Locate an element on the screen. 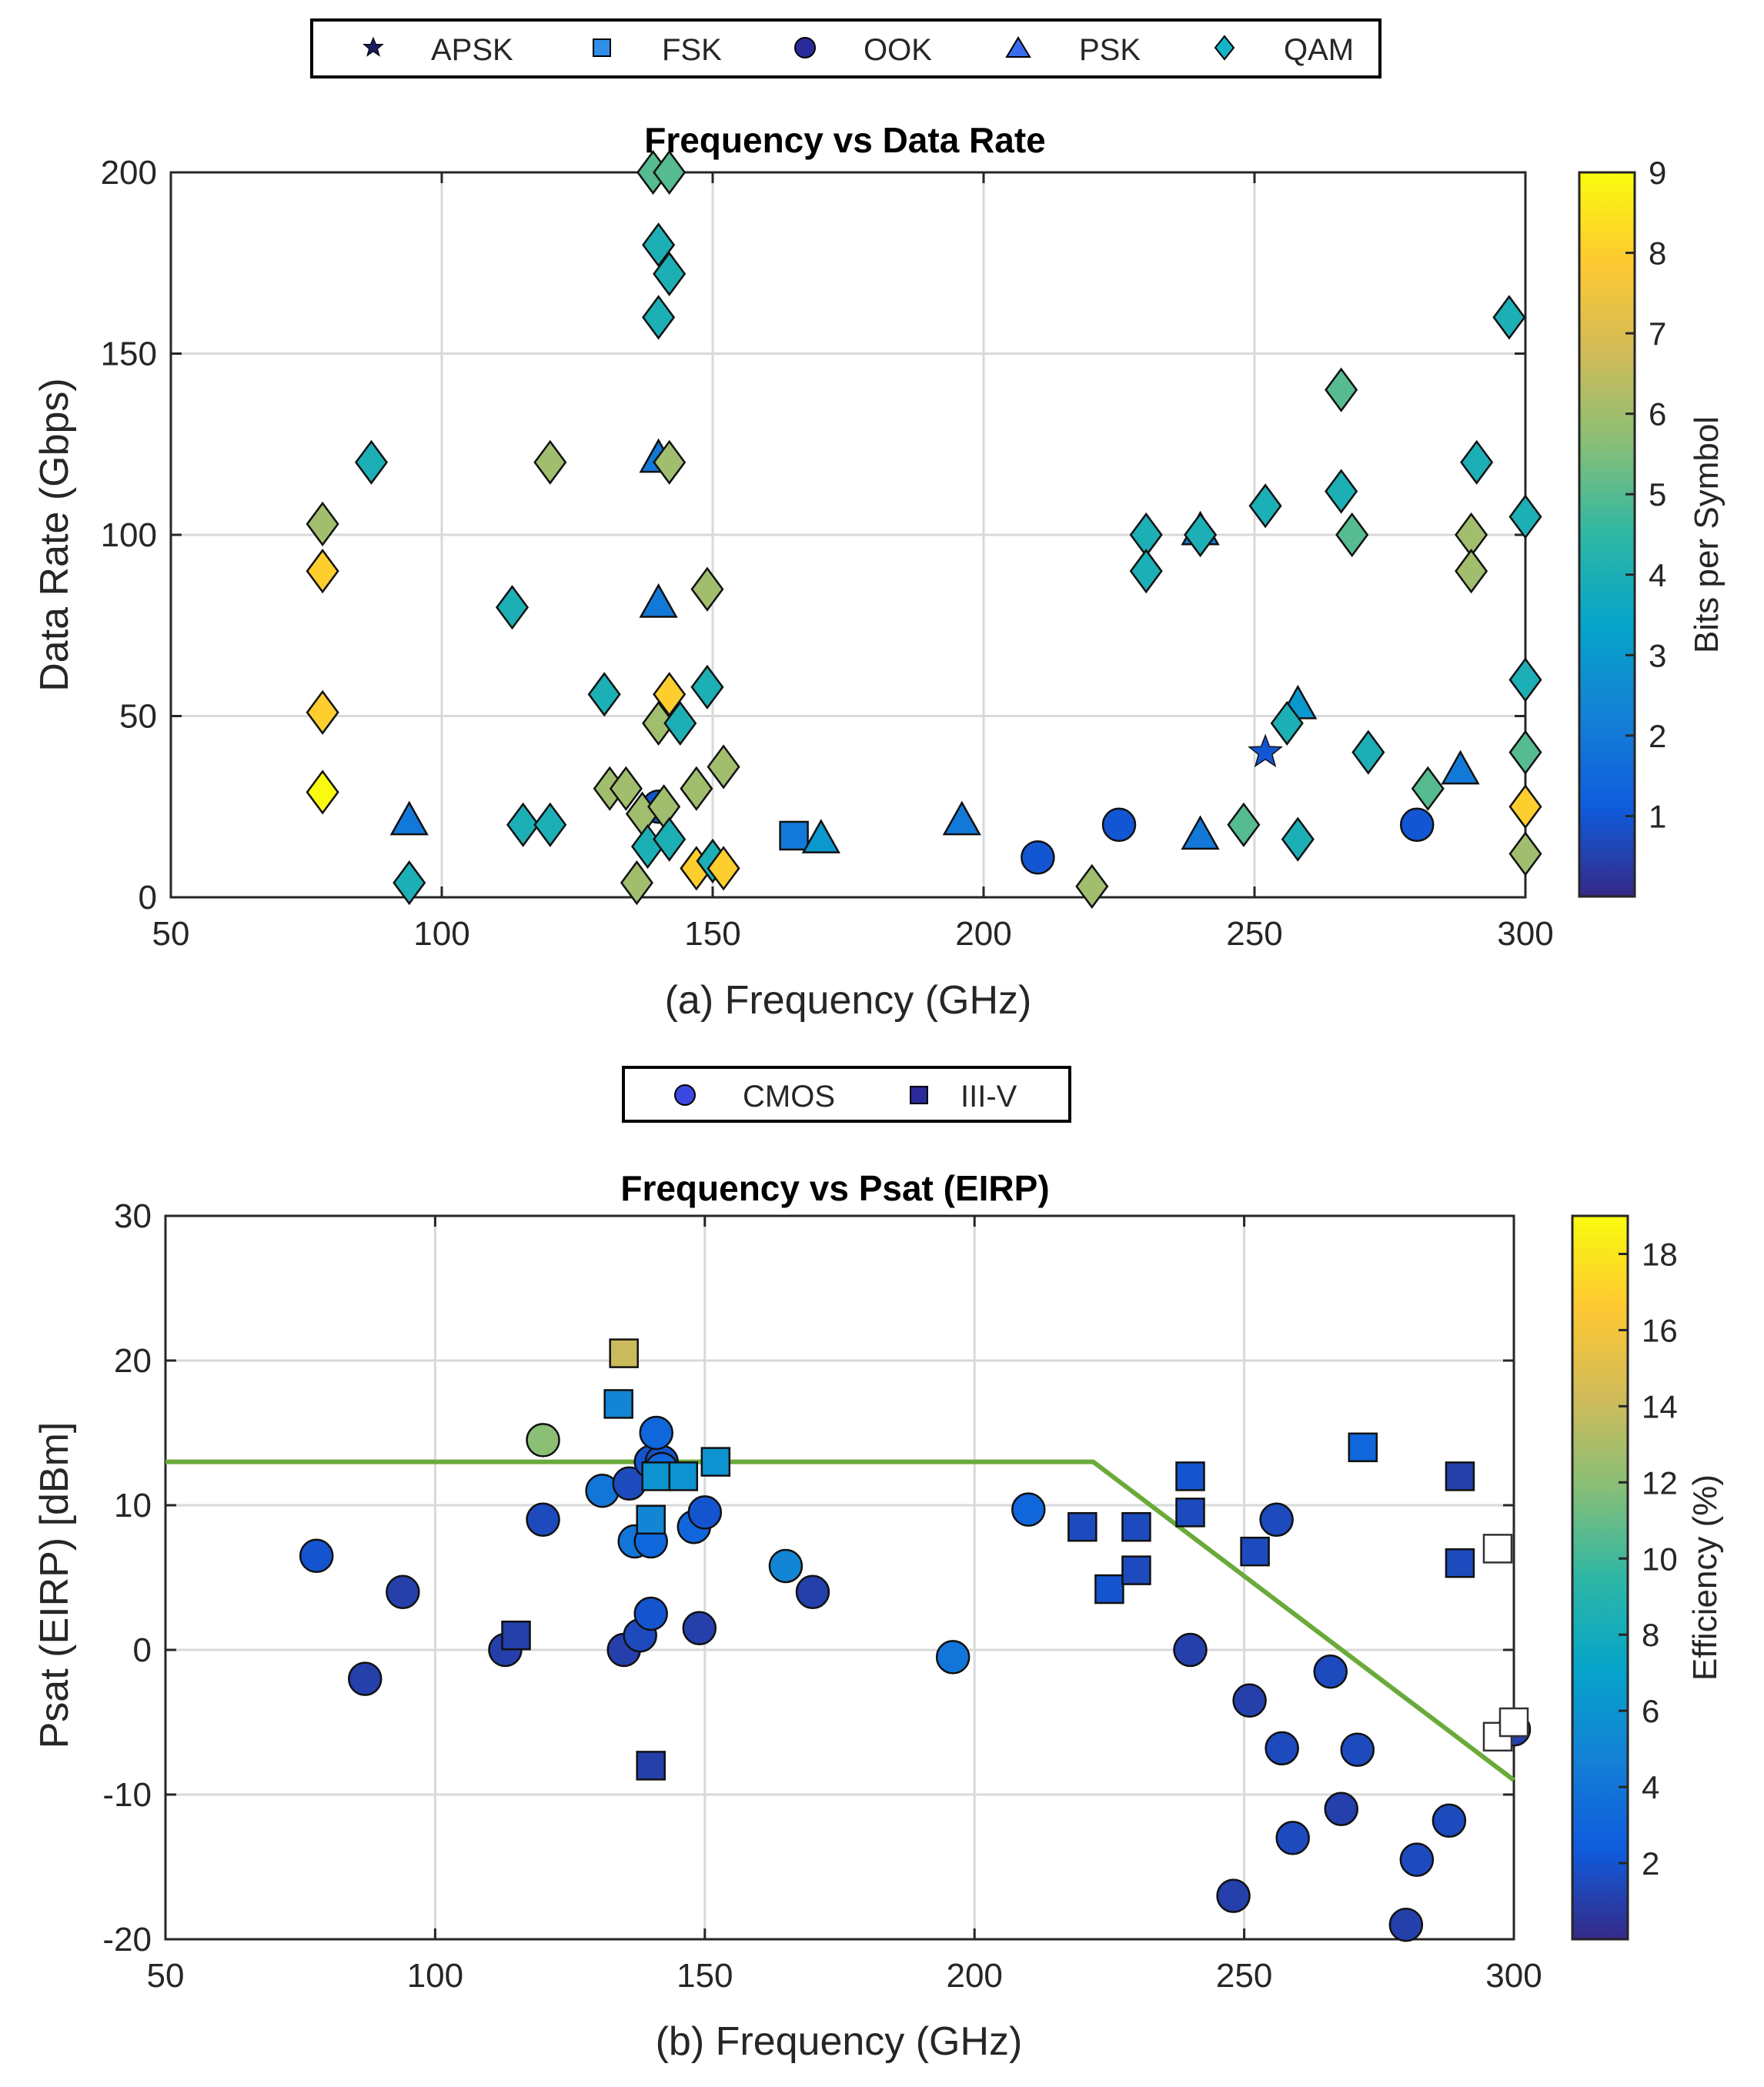 The width and height of the screenshot is (1764, 2087). series-fsk is located at coordinates (794, 836).